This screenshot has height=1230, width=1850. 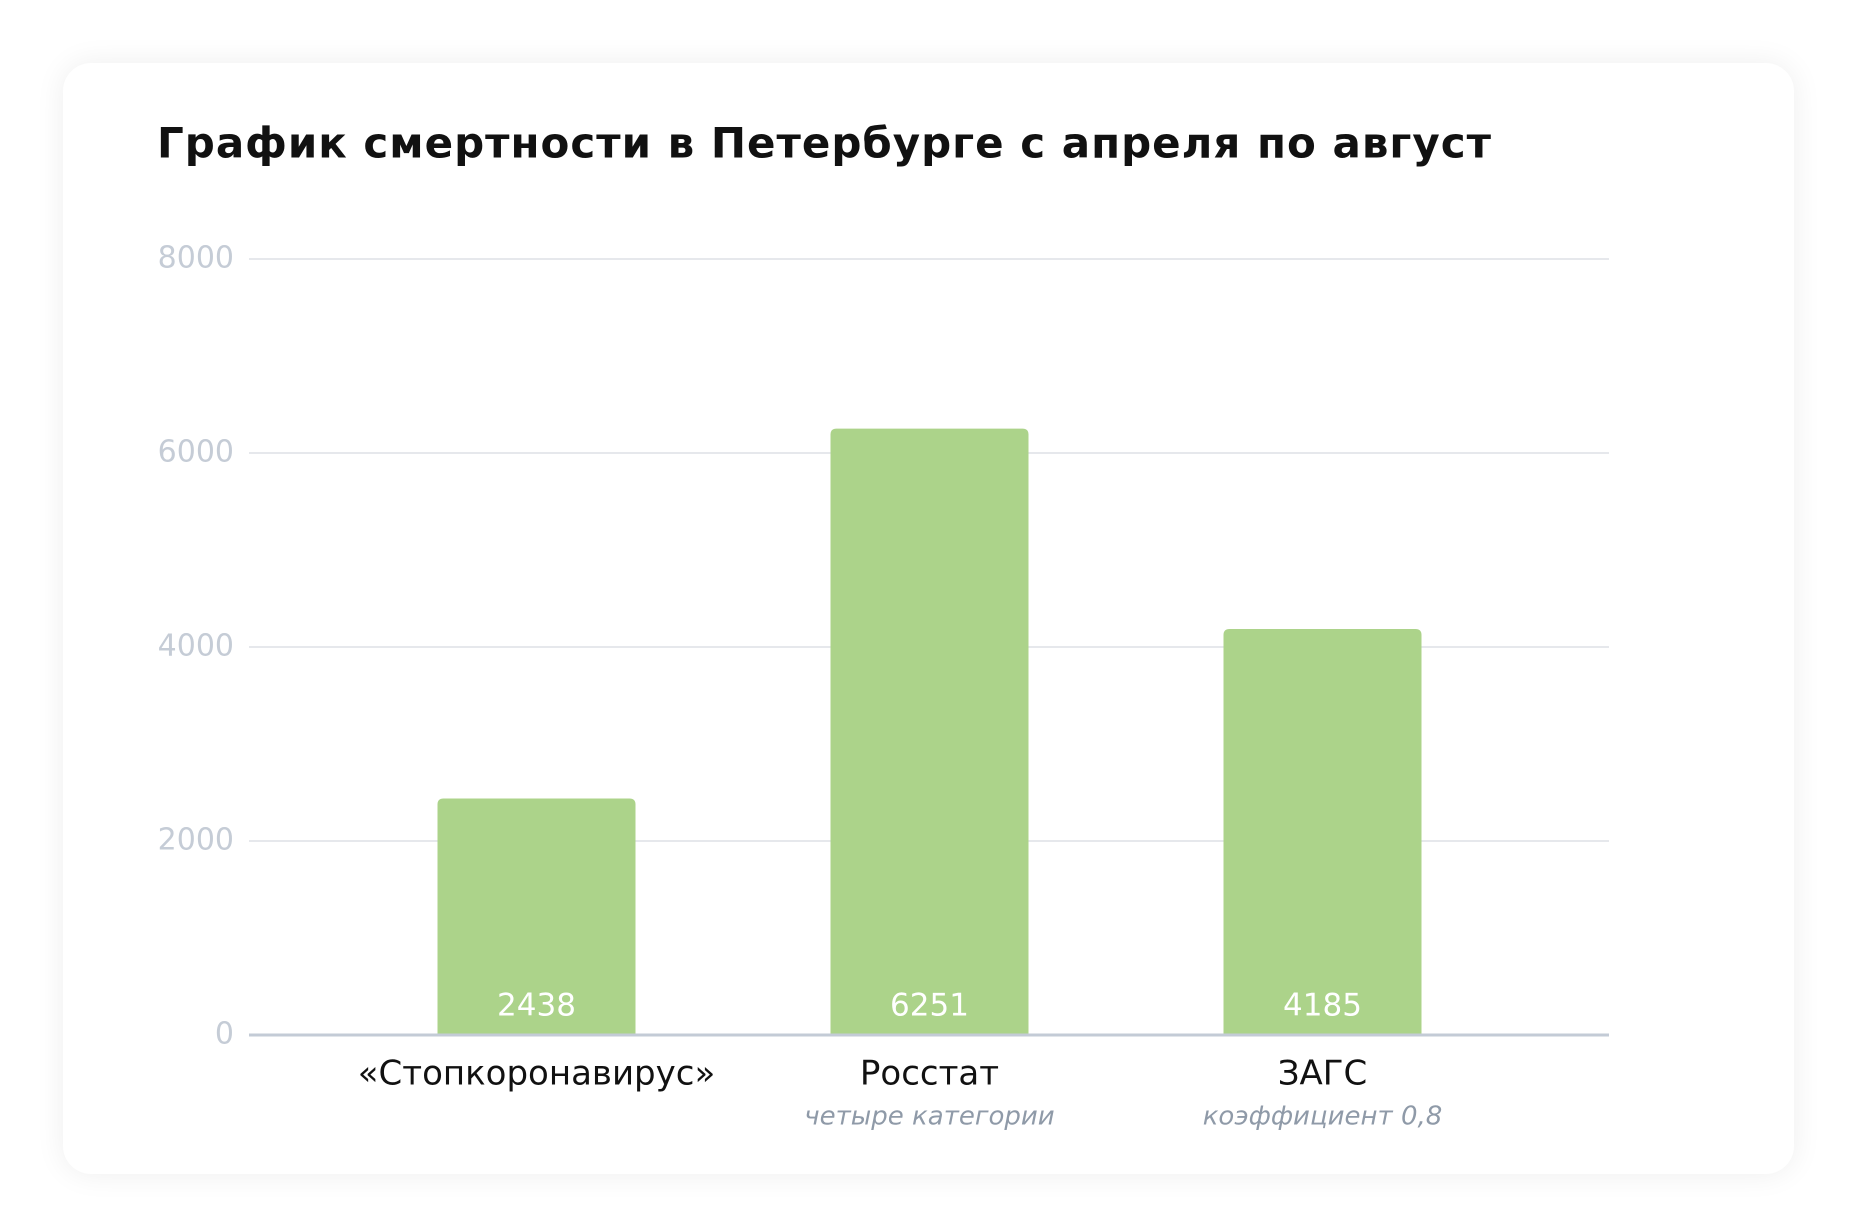 What do you see at coordinates (224, 1034) in the screenshot?
I see `y-tick-label: 0` at bounding box center [224, 1034].